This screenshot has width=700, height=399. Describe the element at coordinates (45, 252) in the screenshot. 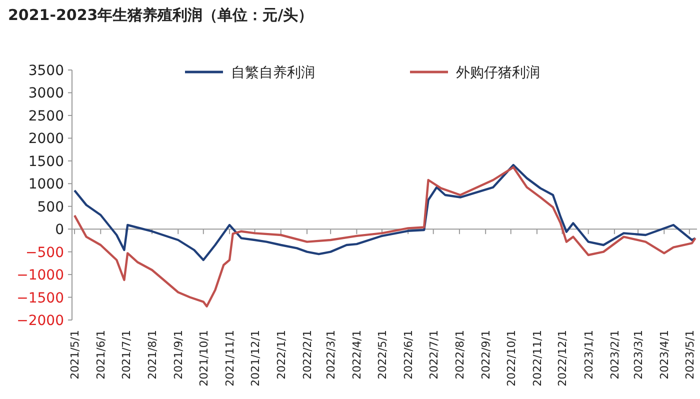

I see `y-tick-label: −500` at that location.